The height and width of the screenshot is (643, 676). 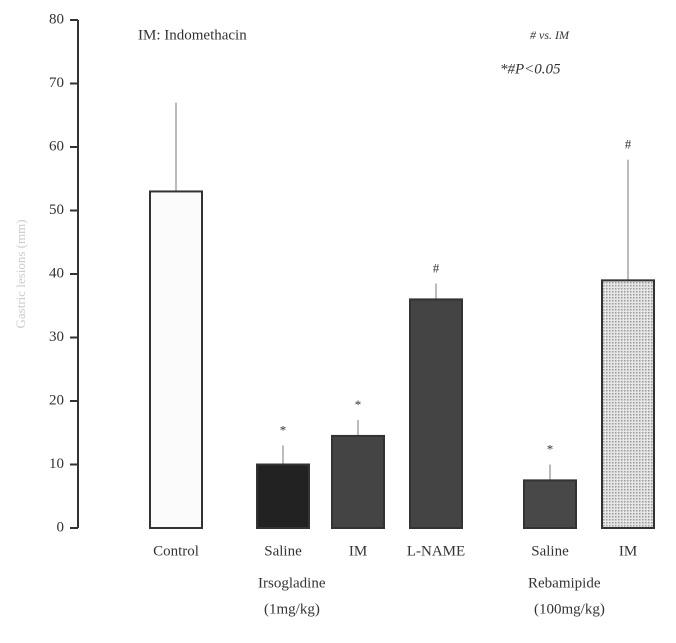 I want to click on annotation: *#P<0.05, so click(x=530, y=69).